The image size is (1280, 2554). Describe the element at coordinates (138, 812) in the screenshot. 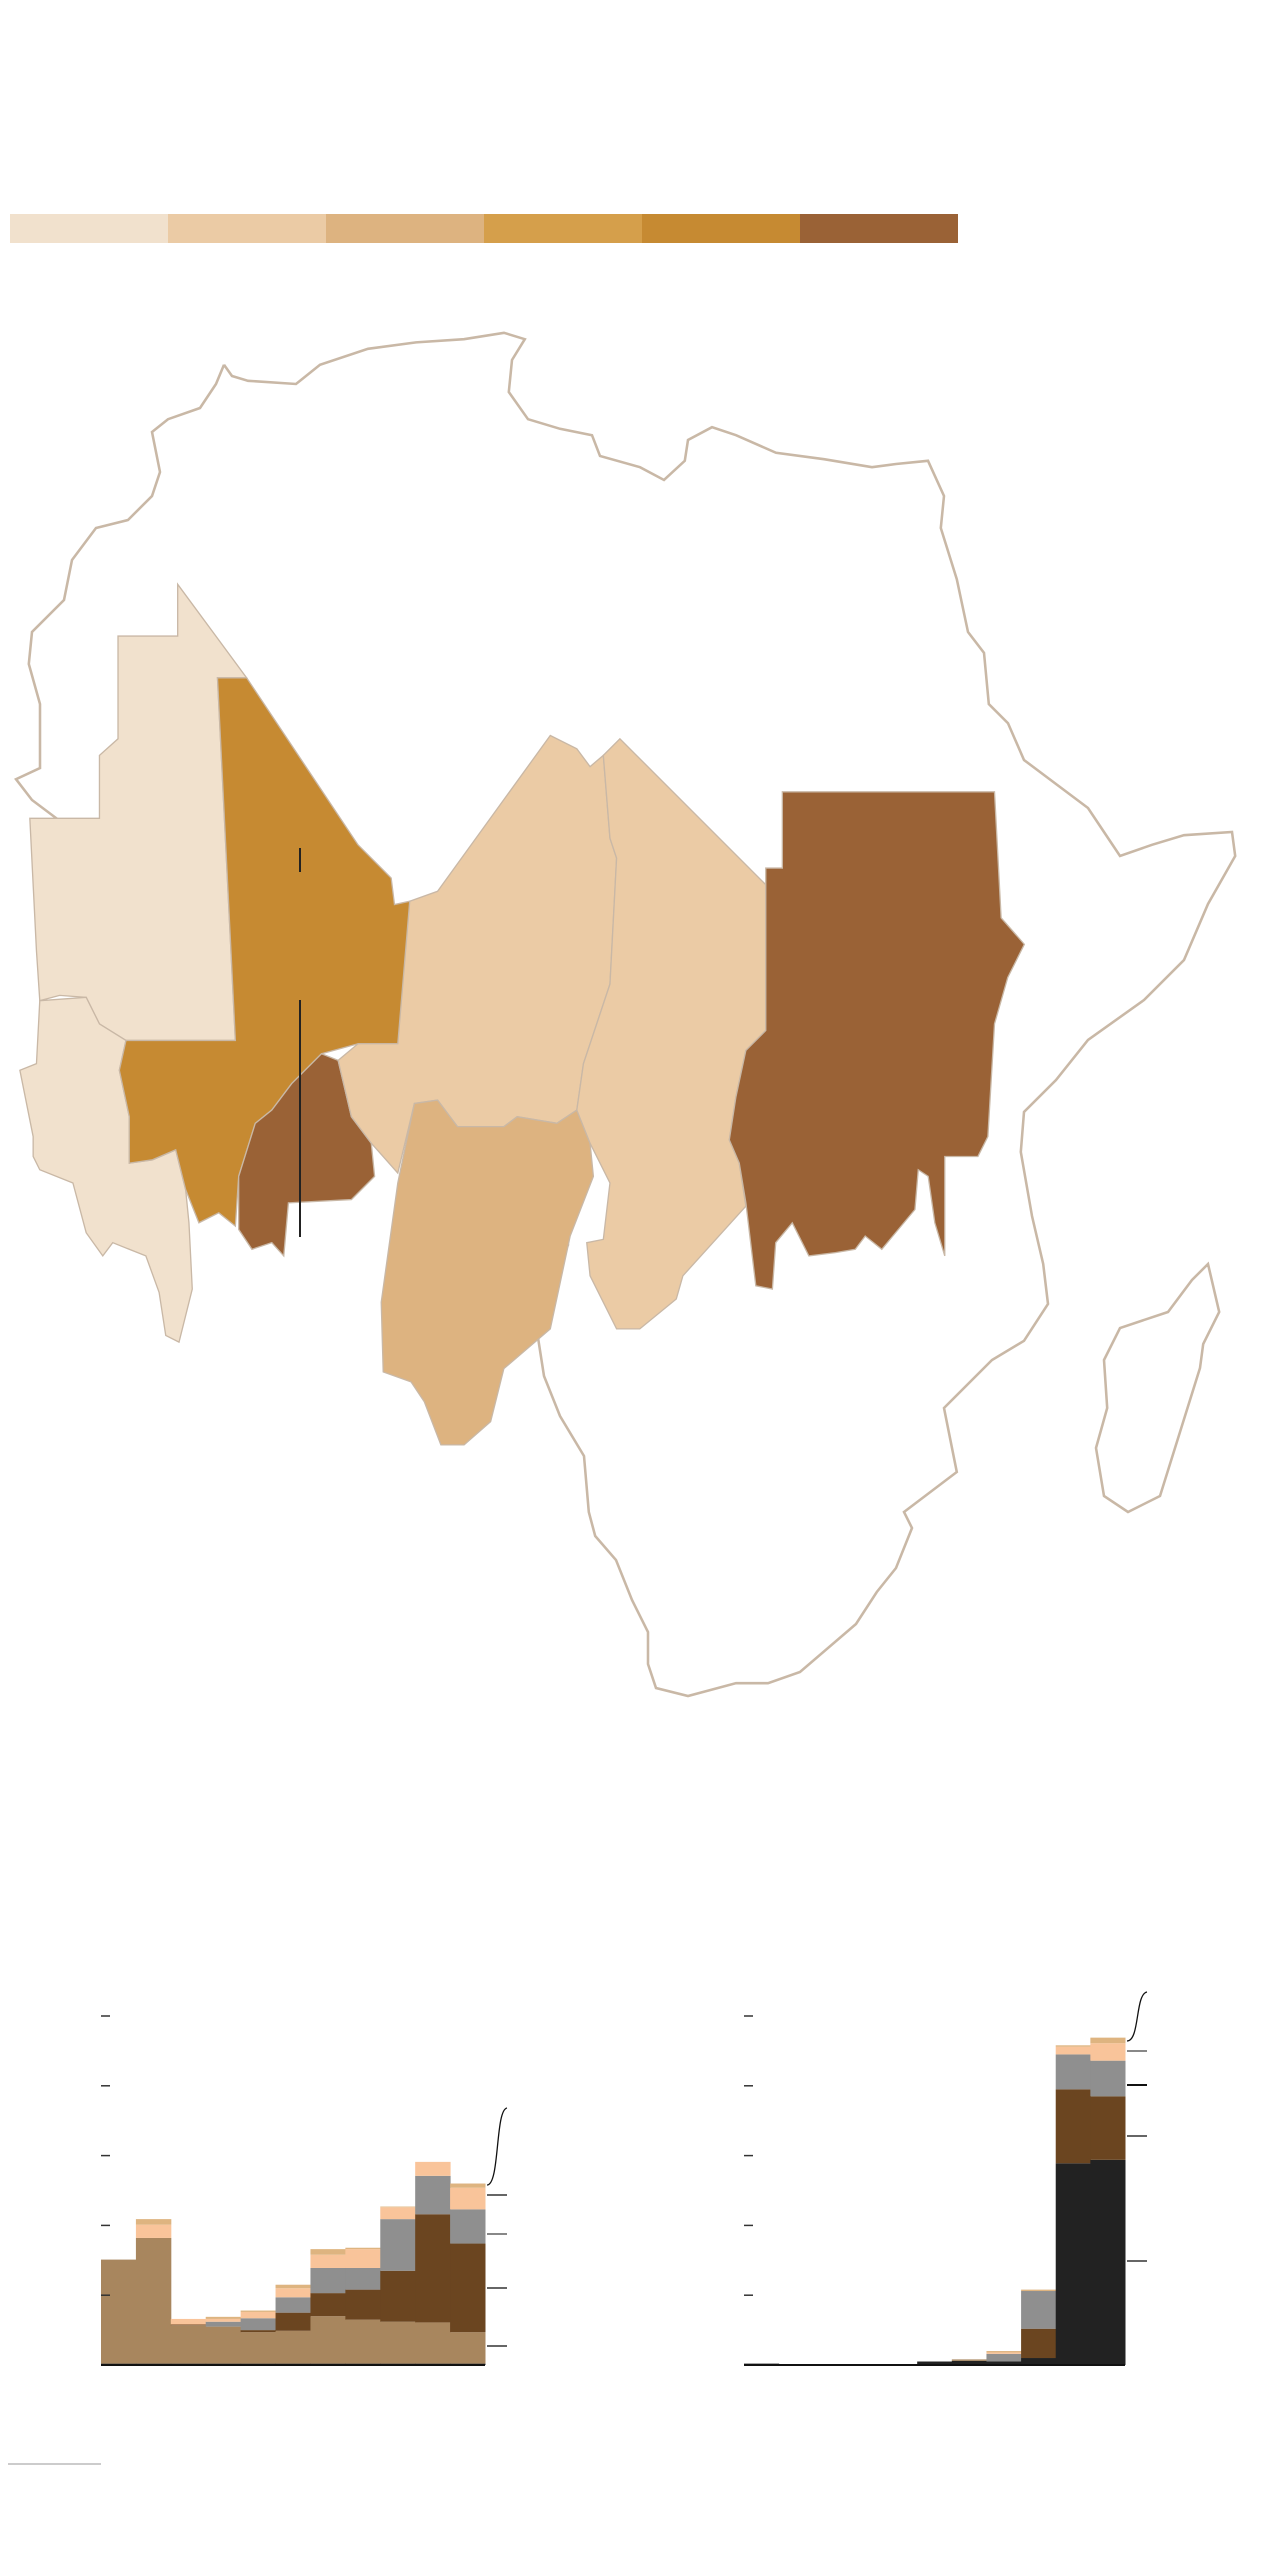

I see `country-mauritania` at that location.